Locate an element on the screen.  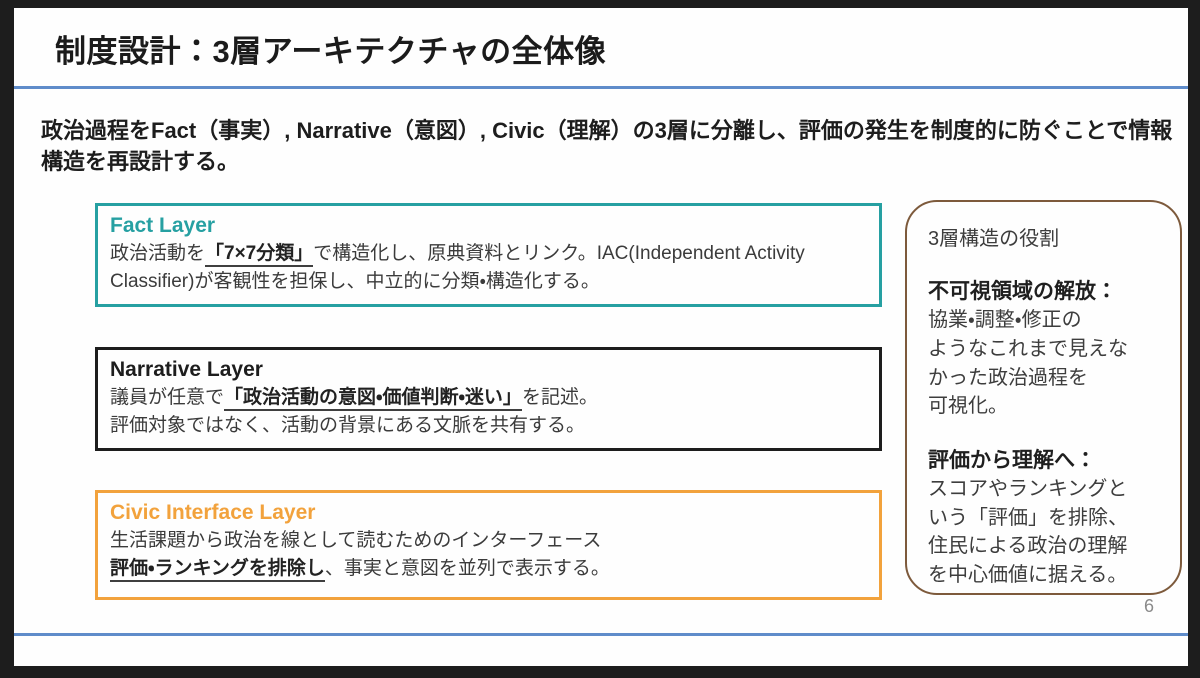
side-panel-title: 3層構造の役割 is located at coordinates (994, 239).